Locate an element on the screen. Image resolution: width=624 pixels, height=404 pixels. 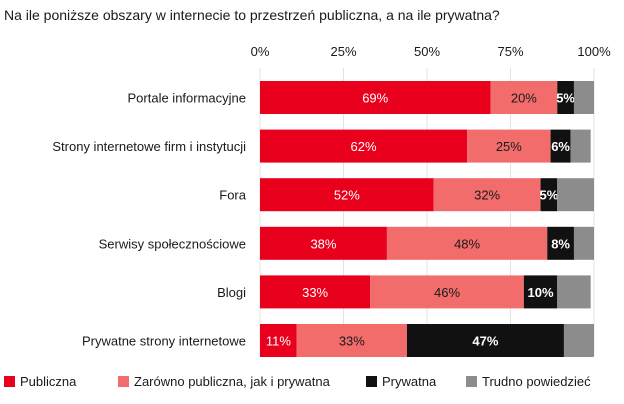
category-label: Portale informacyjne is located at coordinates (187, 98).